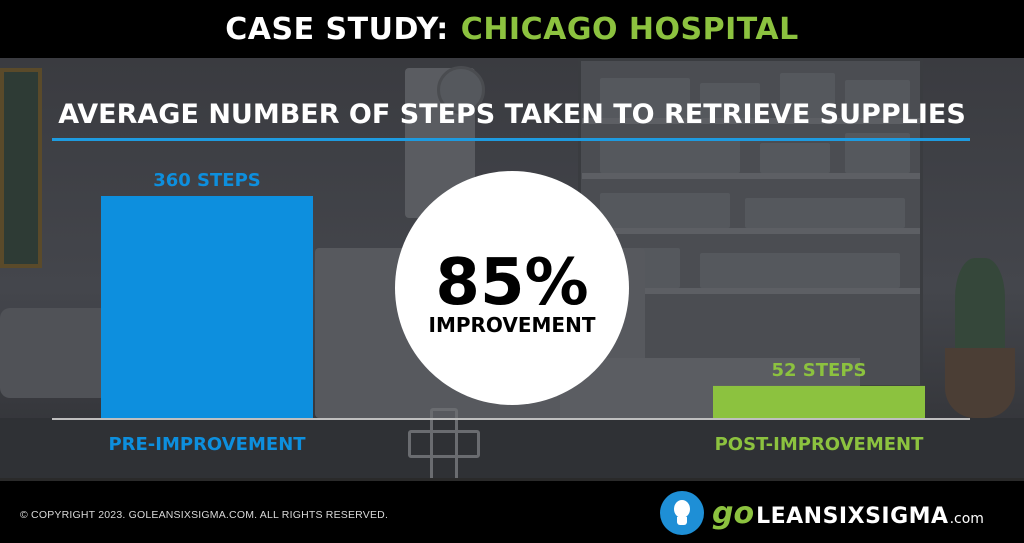 The height and width of the screenshot is (543, 1024). Describe the element at coordinates (21, 168) in the screenshot. I see `wall-painting` at that location.